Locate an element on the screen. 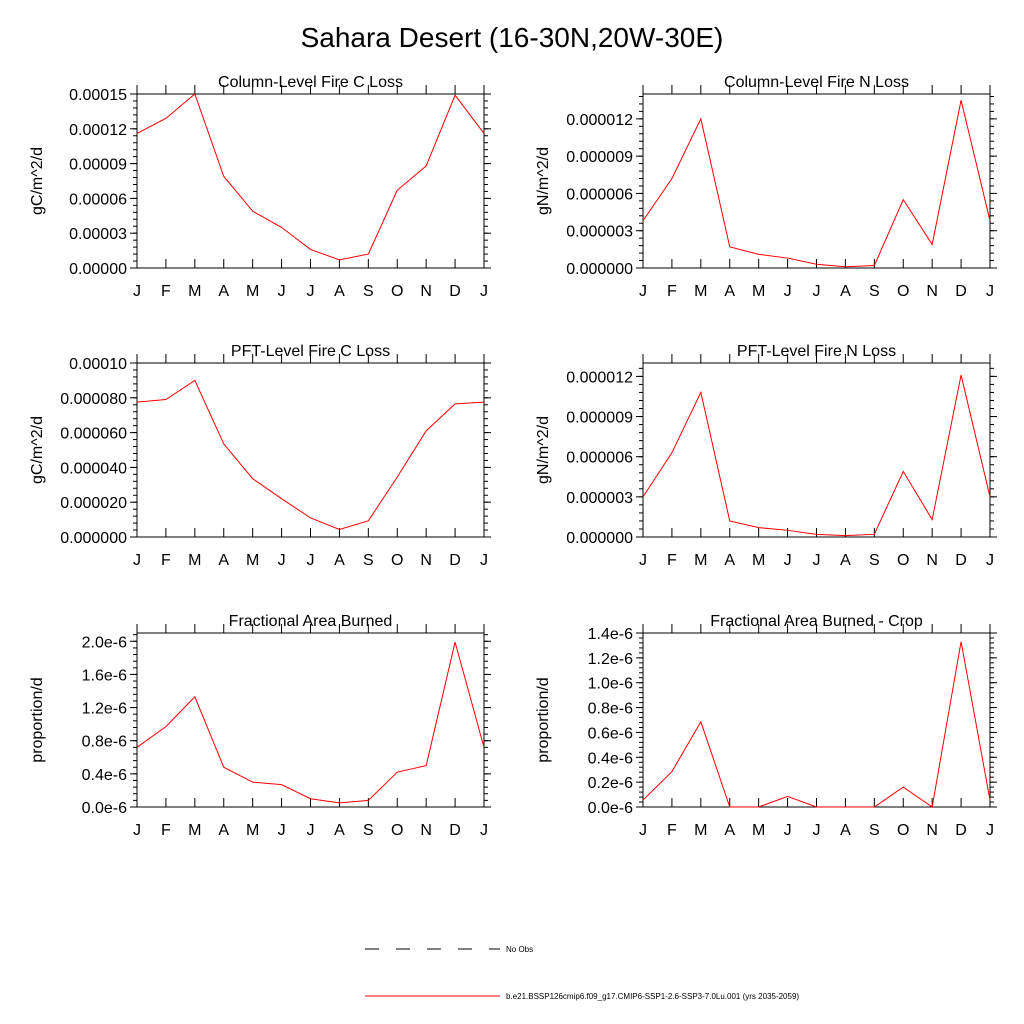 The image size is (1024, 1024). y-tick-label: 0.00010 is located at coordinates (98, 364).